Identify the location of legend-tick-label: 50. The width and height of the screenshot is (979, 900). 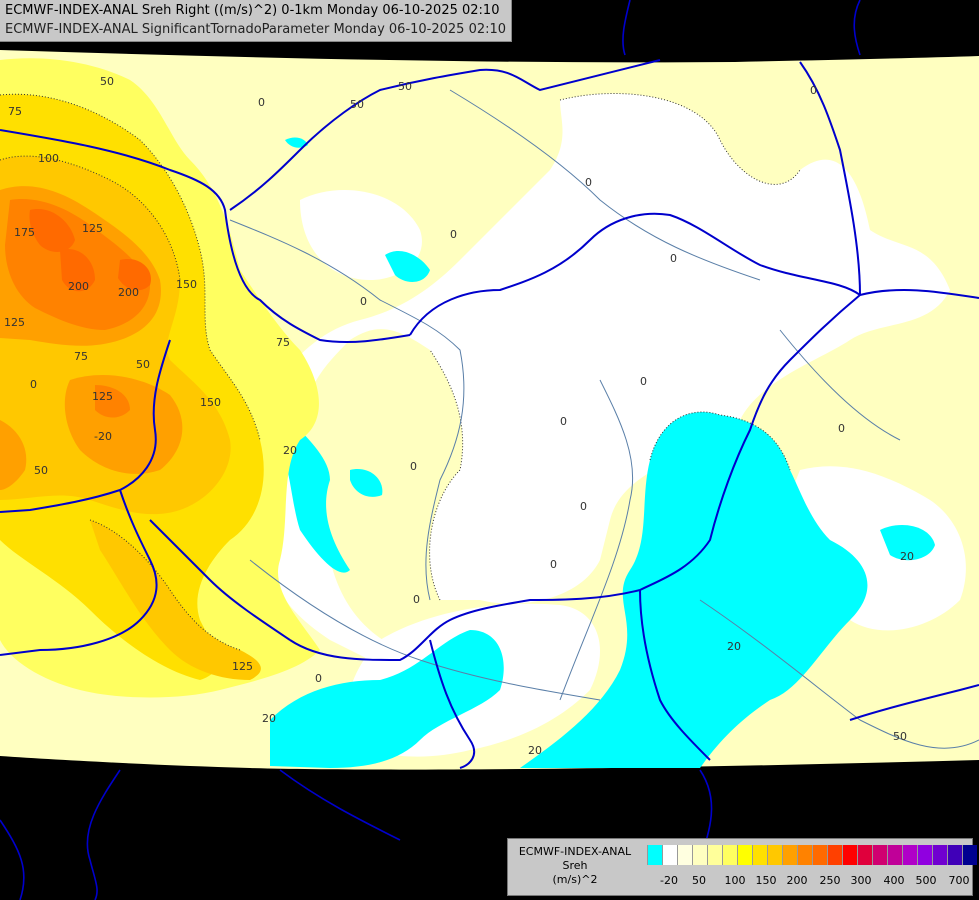
(699, 880).